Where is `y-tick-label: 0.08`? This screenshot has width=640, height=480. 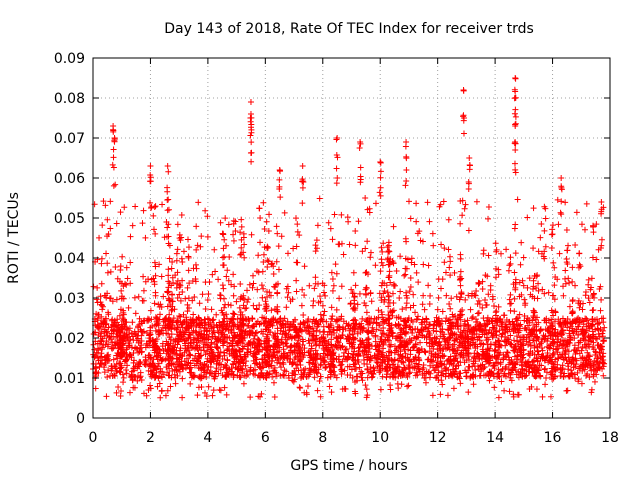 y-tick-label: 0.08 is located at coordinates (69, 99).